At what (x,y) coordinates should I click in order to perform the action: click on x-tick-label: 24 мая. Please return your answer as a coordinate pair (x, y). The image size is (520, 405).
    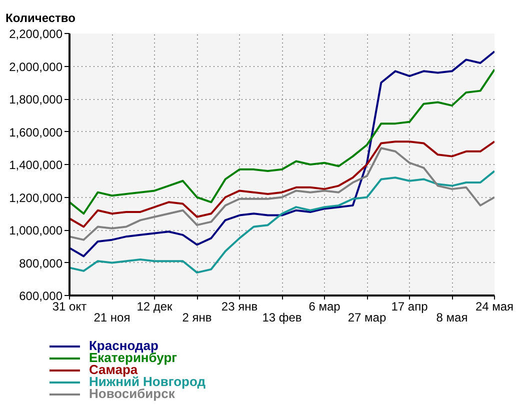
    Looking at the image, I should click on (494, 307).